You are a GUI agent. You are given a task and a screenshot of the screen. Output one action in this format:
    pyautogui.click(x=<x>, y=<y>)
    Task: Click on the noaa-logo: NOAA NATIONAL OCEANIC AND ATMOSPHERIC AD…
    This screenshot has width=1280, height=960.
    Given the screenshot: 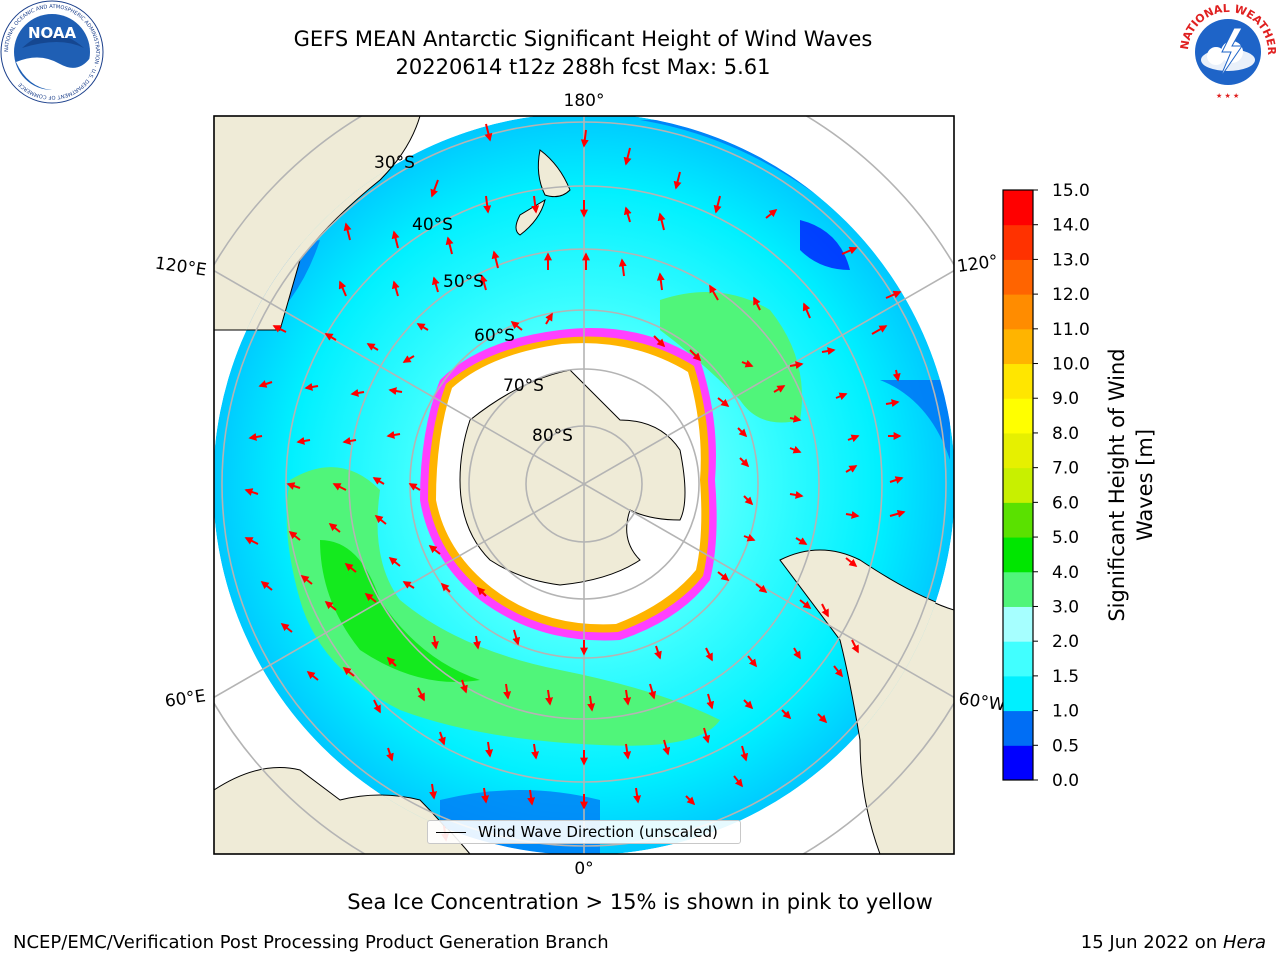 What is the action you would take?
    pyautogui.click(x=52, y=52)
    